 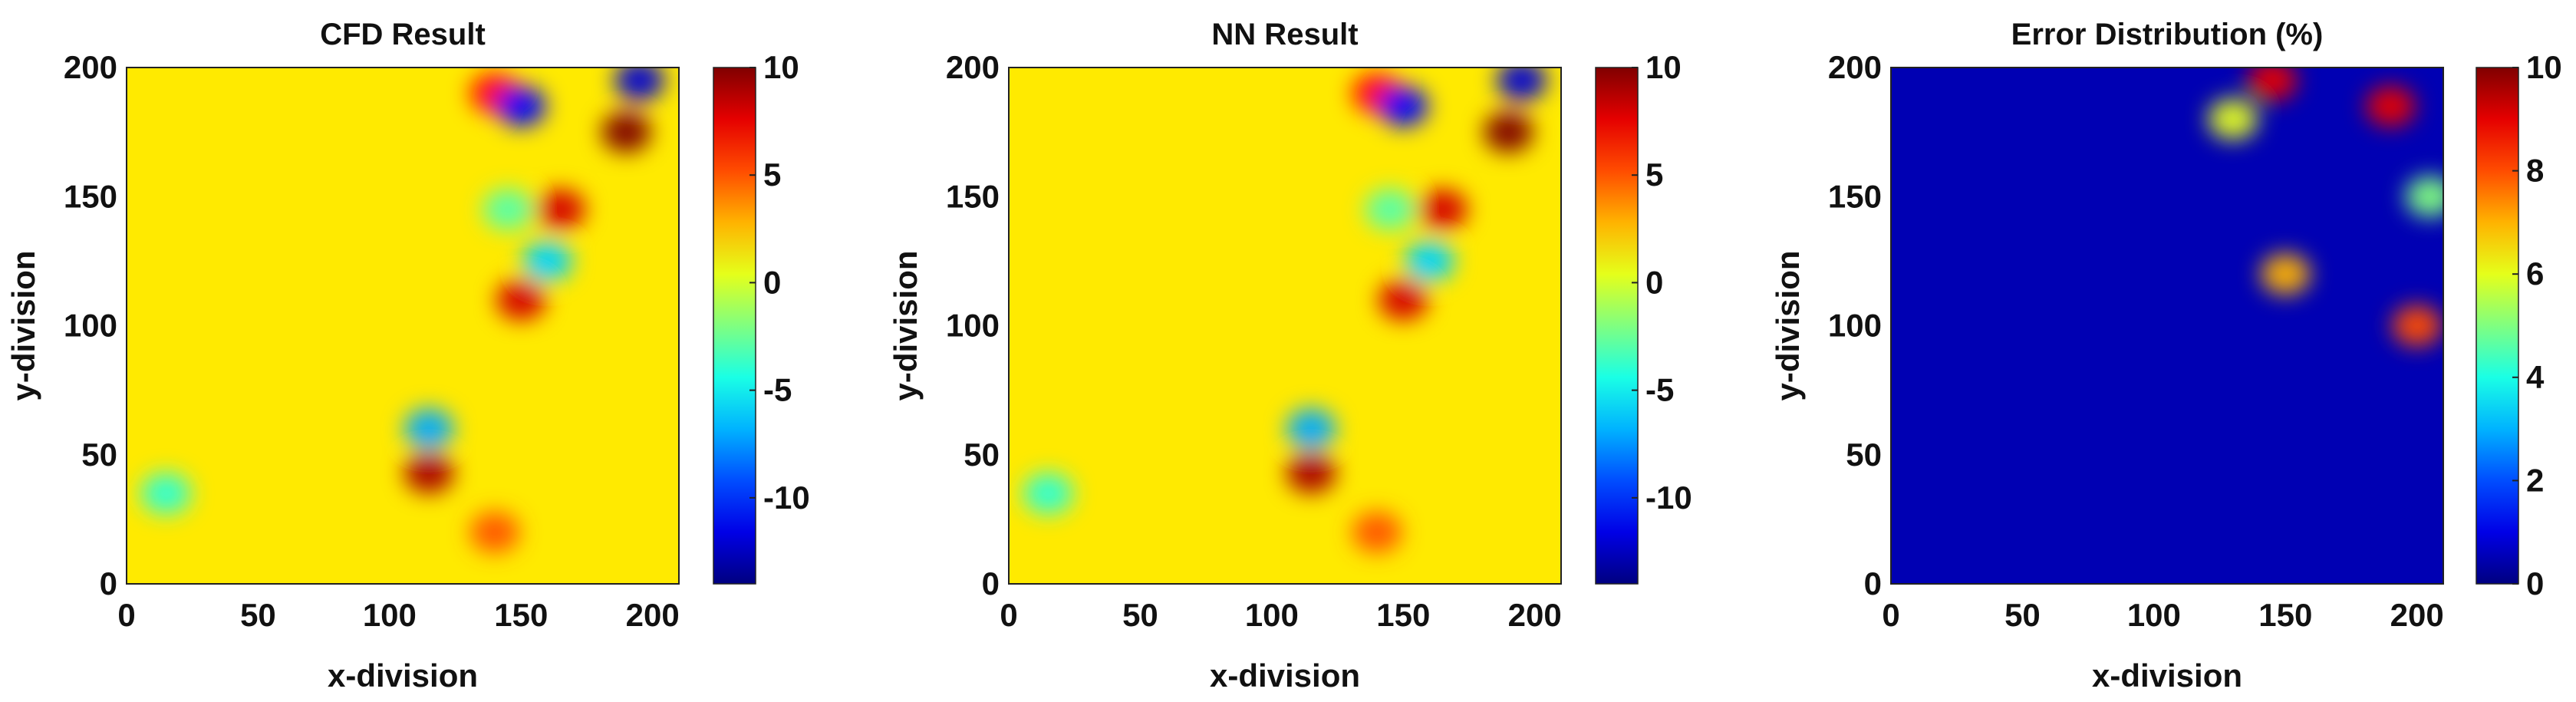 What do you see at coordinates (2535, 377) in the screenshot?
I see `colorbar-tick-label: 4` at bounding box center [2535, 377].